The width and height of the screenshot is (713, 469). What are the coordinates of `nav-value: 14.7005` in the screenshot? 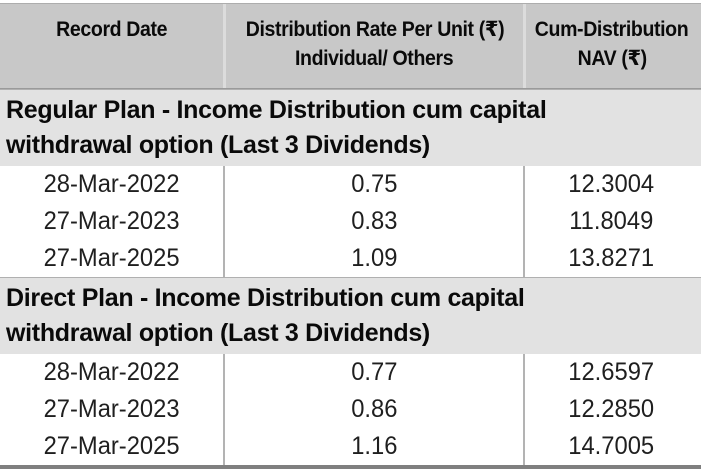 It's located at (611, 446).